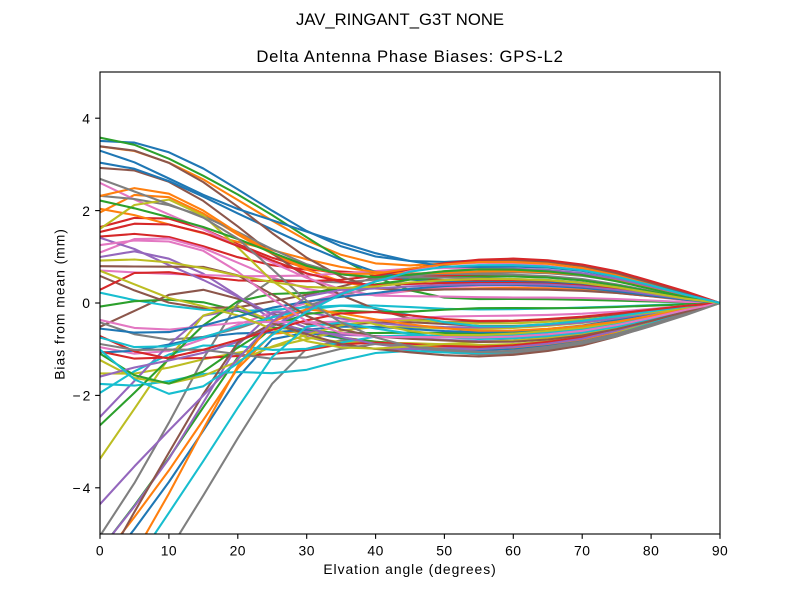 The height and width of the screenshot is (600, 800). I want to click on svg-text: 20, so click(238, 551).